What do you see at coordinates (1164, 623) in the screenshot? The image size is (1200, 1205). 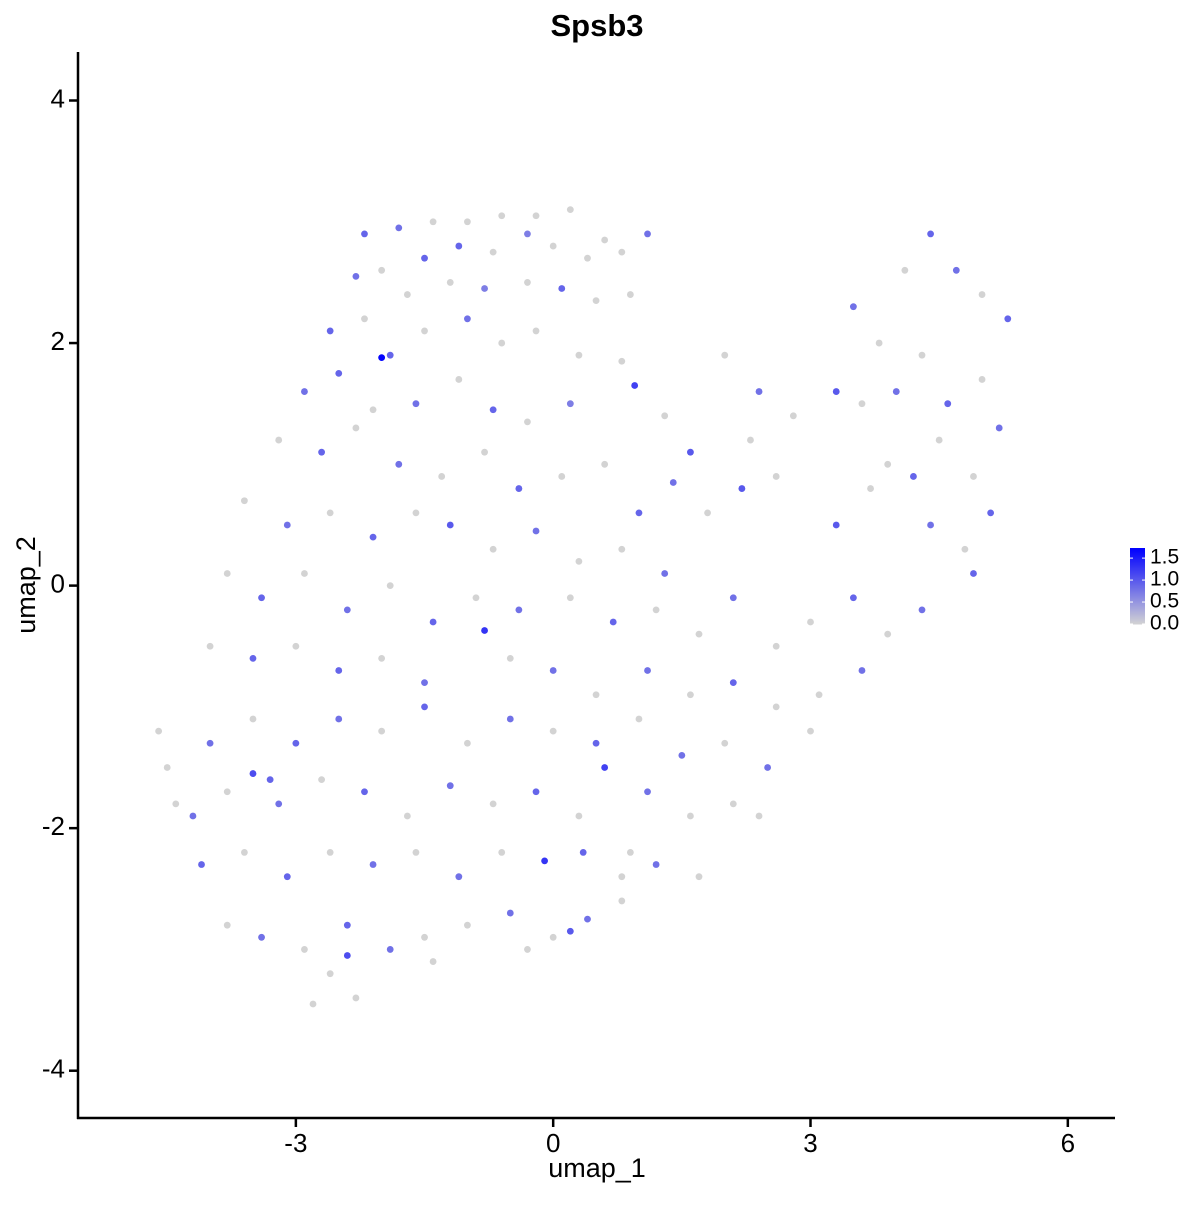 I see `colorbar-tick-label: 0.0` at bounding box center [1164, 623].